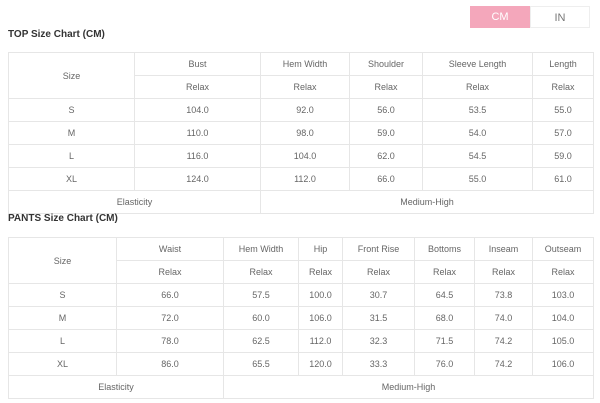 The width and height of the screenshot is (600, 403). Describe the element at coordinates (560, 17) in the screenshot. I see `unit-in-button: IN` at that location.